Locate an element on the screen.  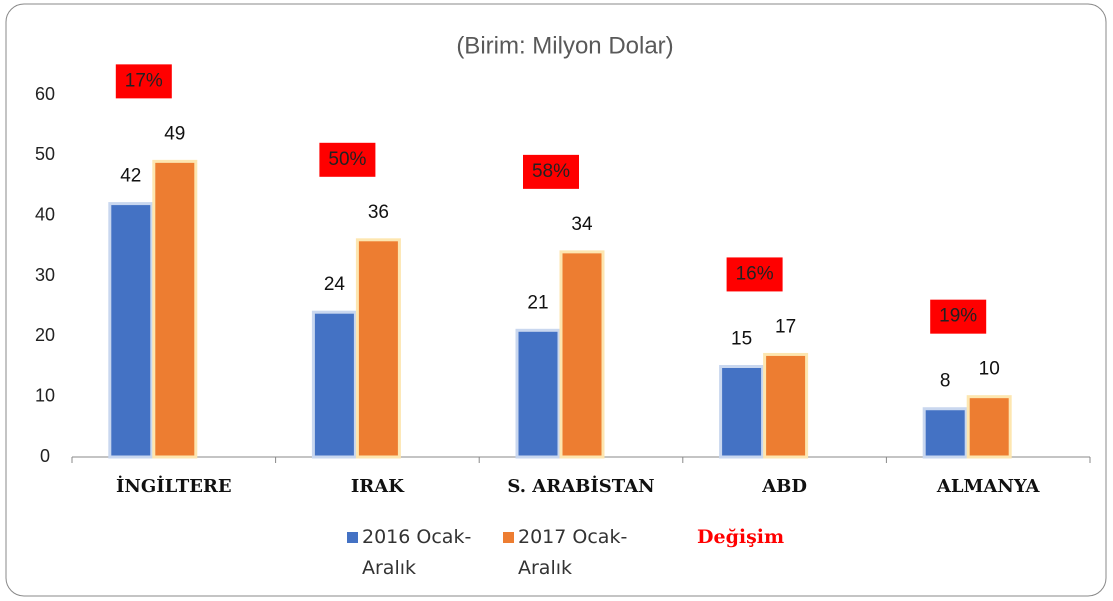
y-tick-label: 20 is located at coordinates (45, 335).